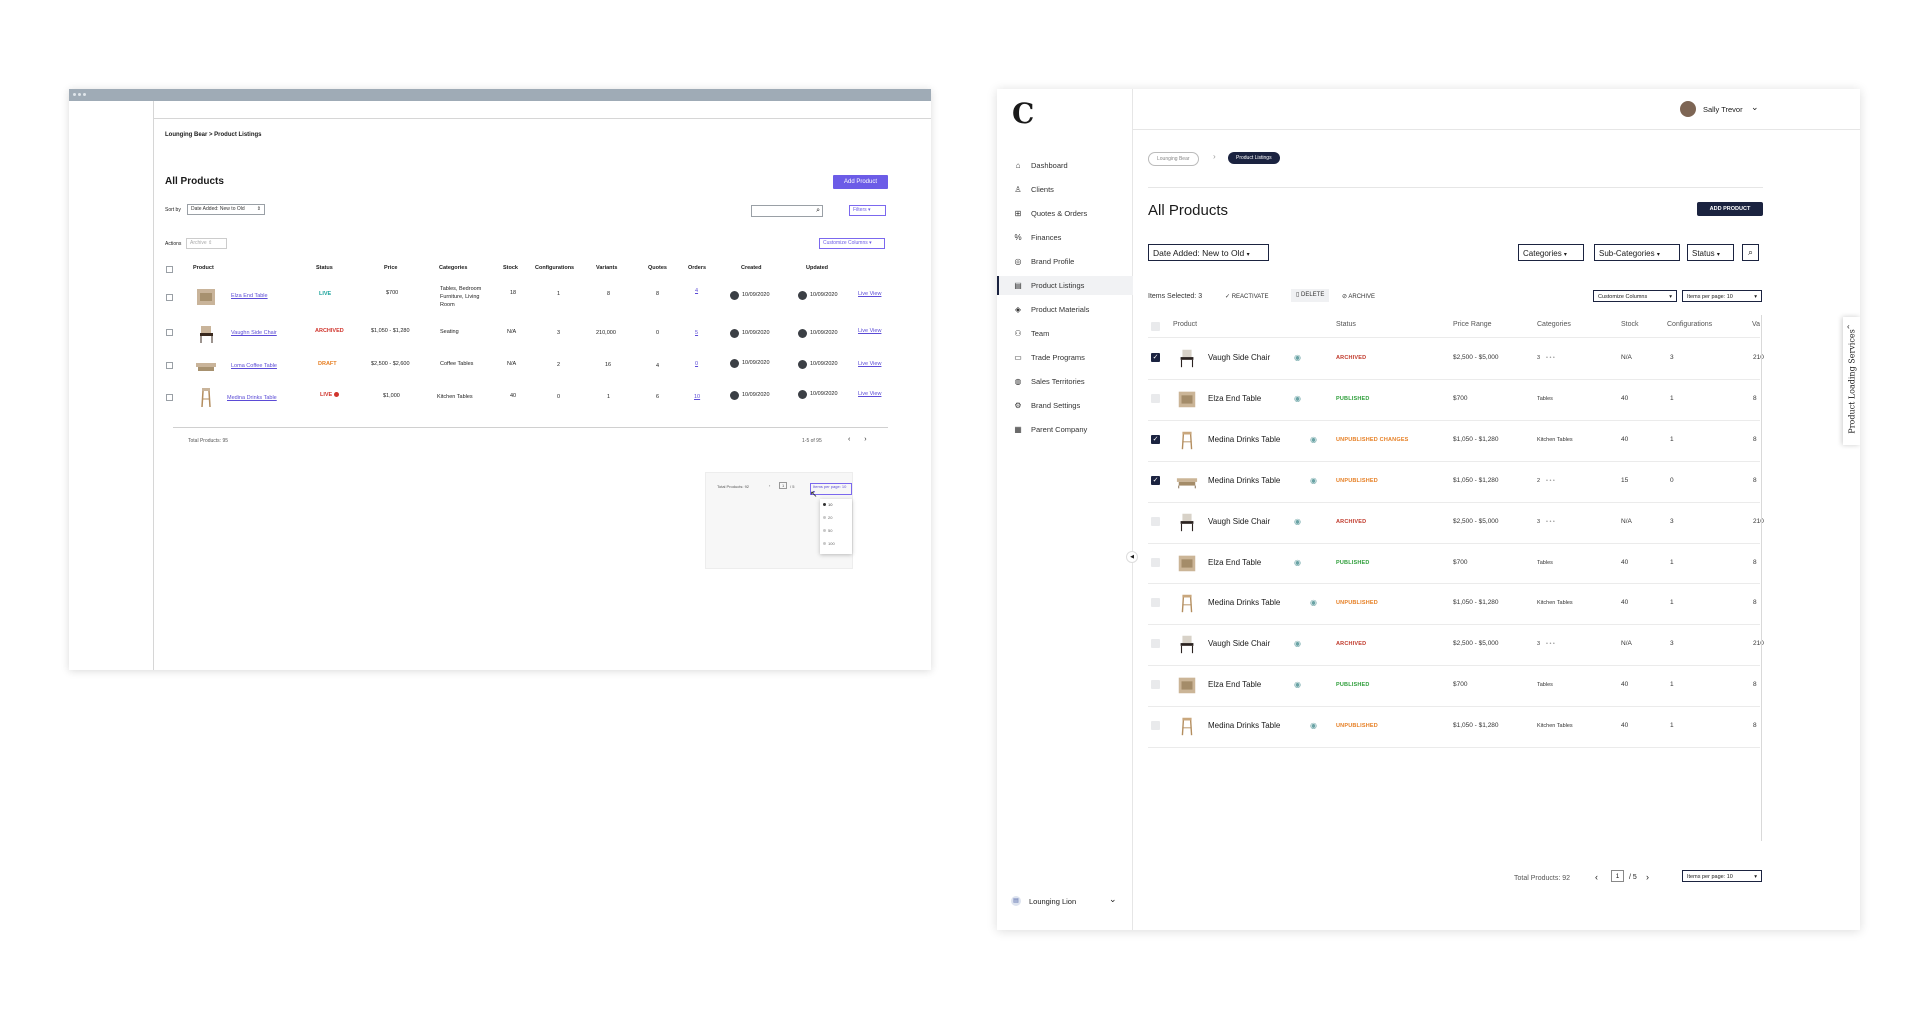 Image resolution: width=1920 pixels, height=1033 pixels. Describe the element at coordinates (1730, 209) in the screenshot. I see `add-product-button: ADD PRODUCT` at that location.